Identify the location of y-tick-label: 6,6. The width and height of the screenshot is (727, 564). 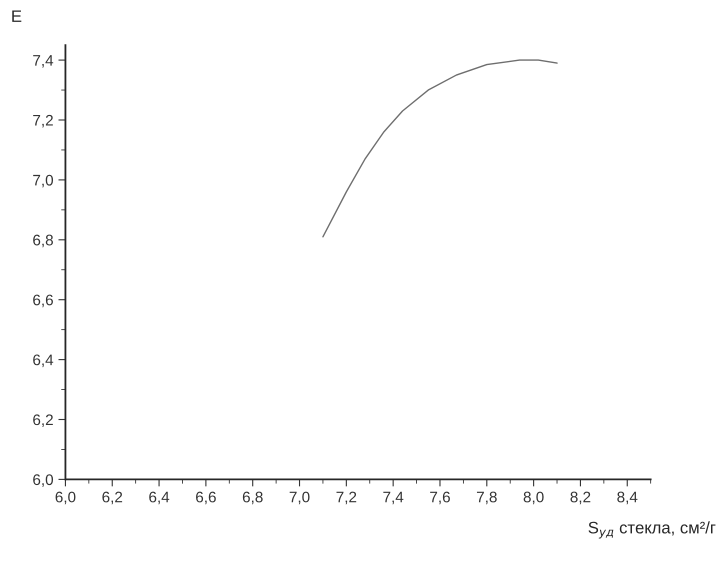
(43, 301).